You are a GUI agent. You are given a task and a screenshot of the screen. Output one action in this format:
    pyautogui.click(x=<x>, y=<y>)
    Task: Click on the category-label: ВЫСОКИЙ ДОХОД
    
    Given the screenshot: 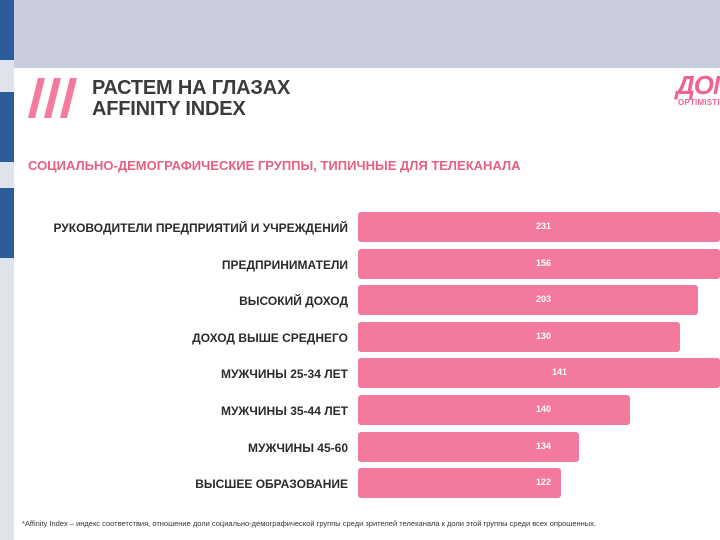 What is the action you would take?
    pyautogui.click(x=293, y=301)
    